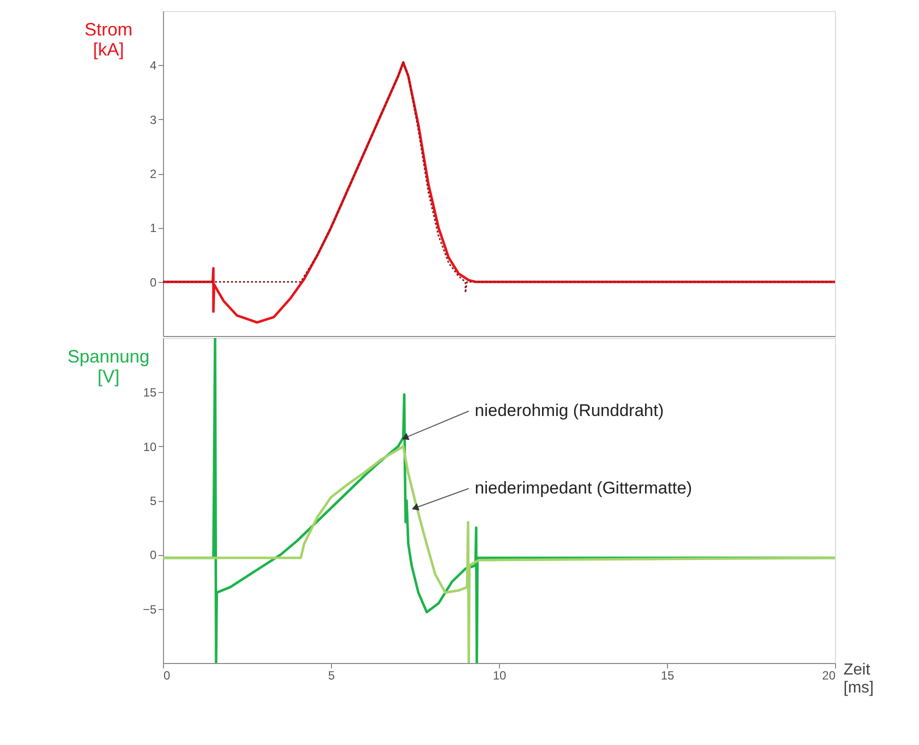  What do you see at coordinates (583, 488) in the screenshot?
I see `series-label: niederimpedant (Gittermatte)` at bounding box center [583, 488].